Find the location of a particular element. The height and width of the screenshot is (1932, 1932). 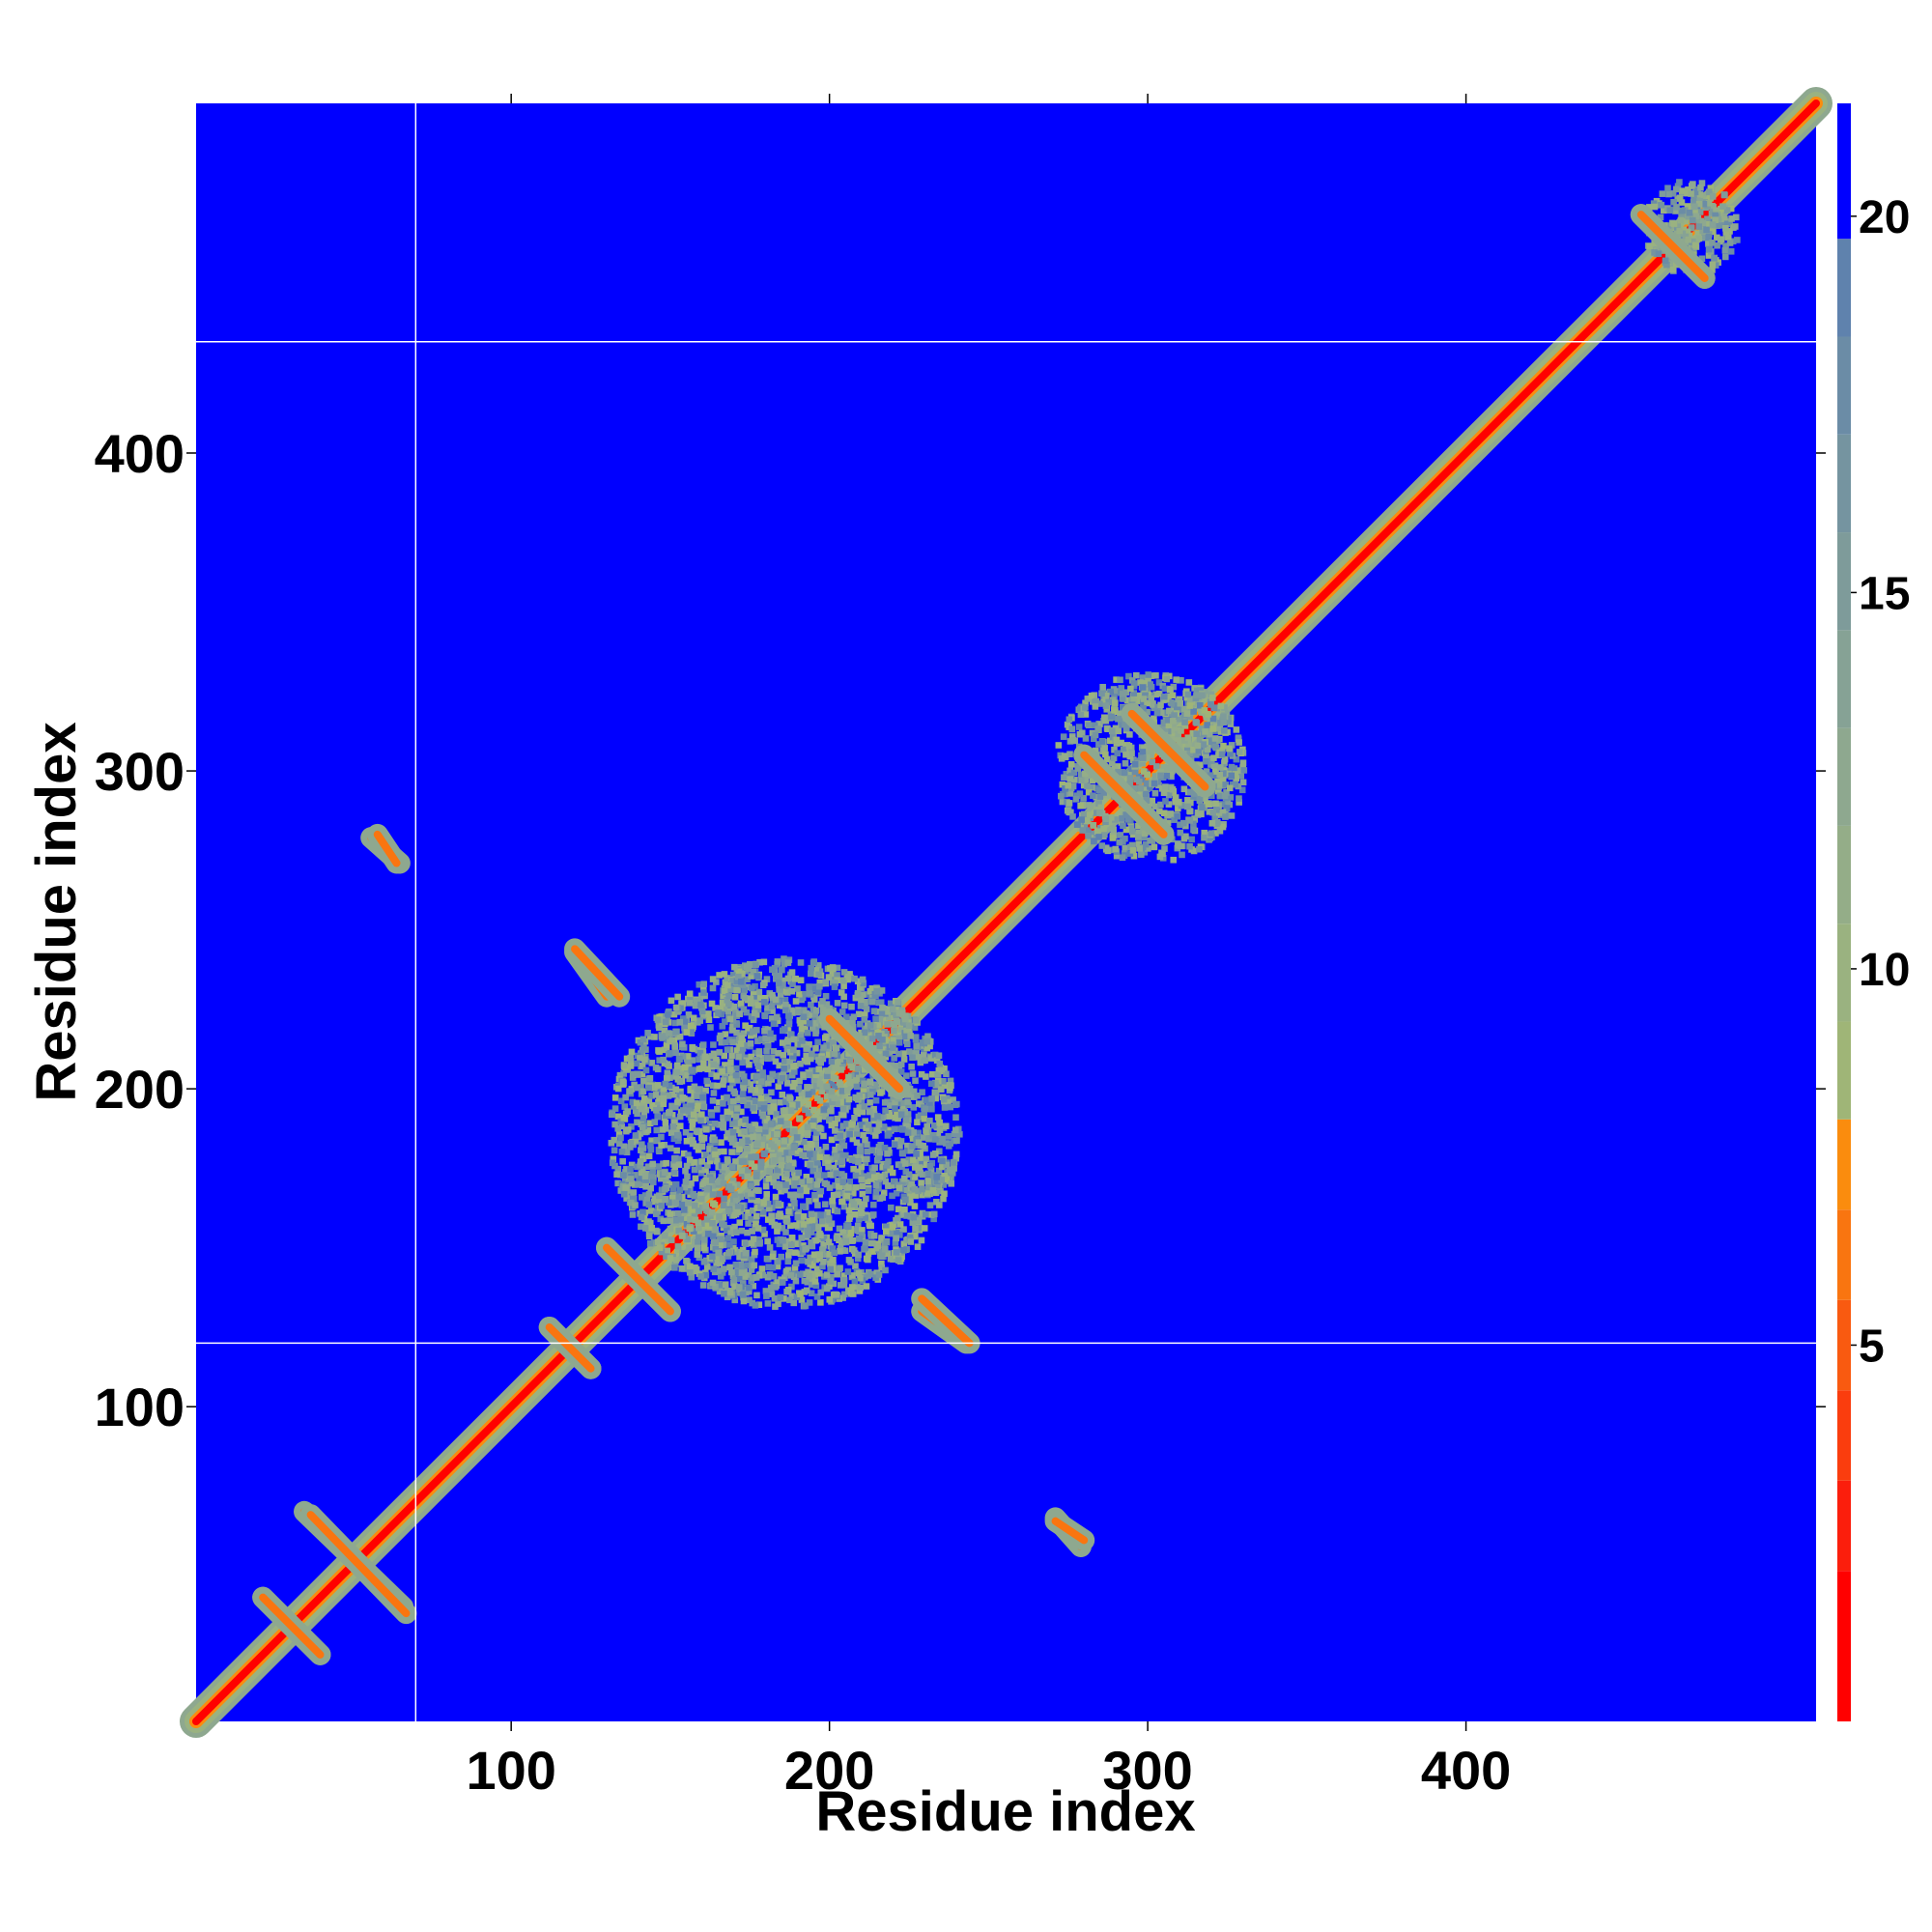

contact-cell-2071 is located at coordinates (755, 1090).